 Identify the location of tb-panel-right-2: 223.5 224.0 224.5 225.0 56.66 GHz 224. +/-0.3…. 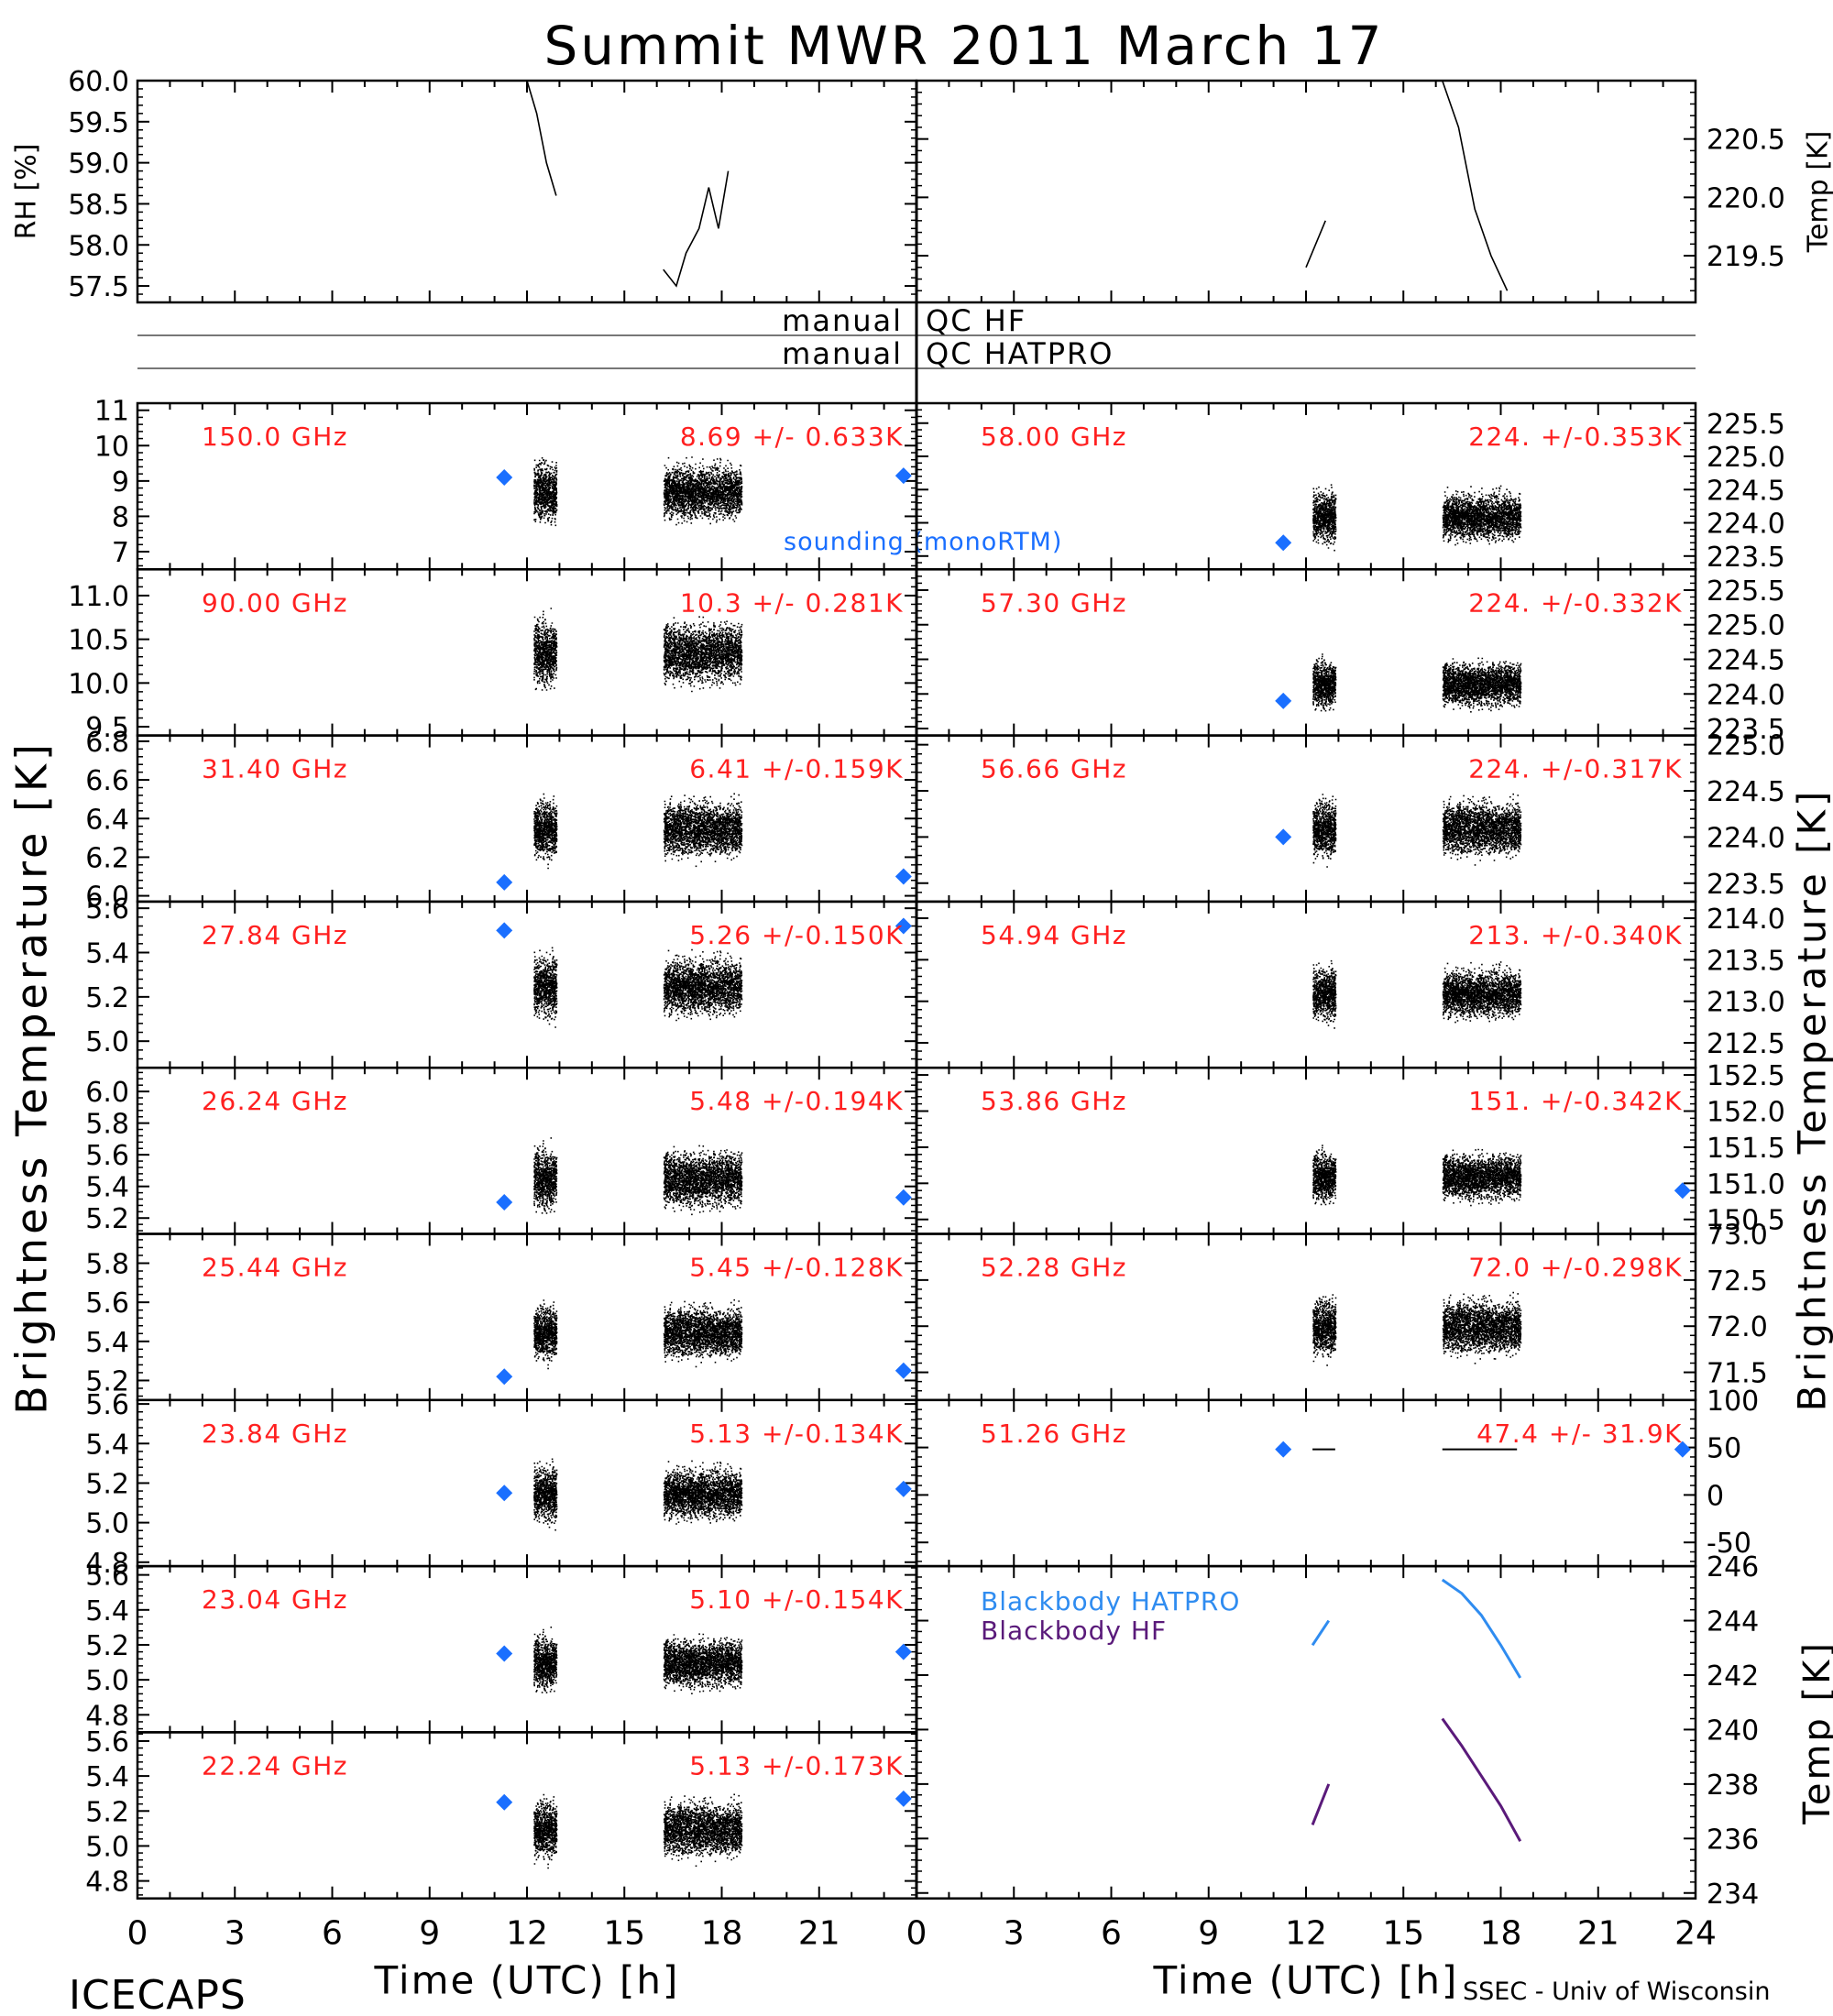
(1350, 817).